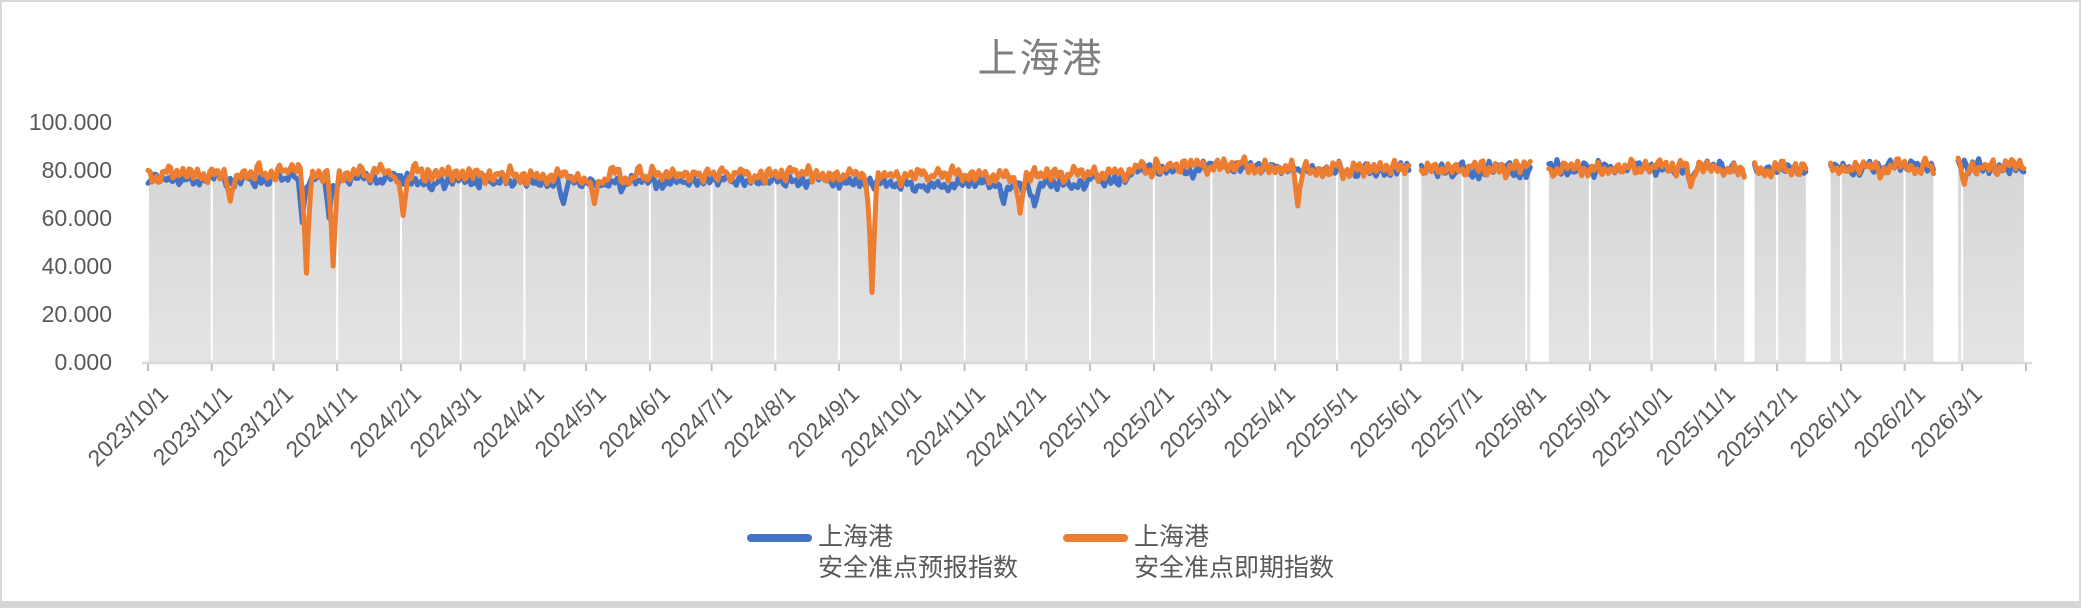 The width and height of the screenshot is (2081, 608). Describe the element at coordinates (76, 314) in the screenshot. I see `y-axis-tick-label: 20.000` at that location.